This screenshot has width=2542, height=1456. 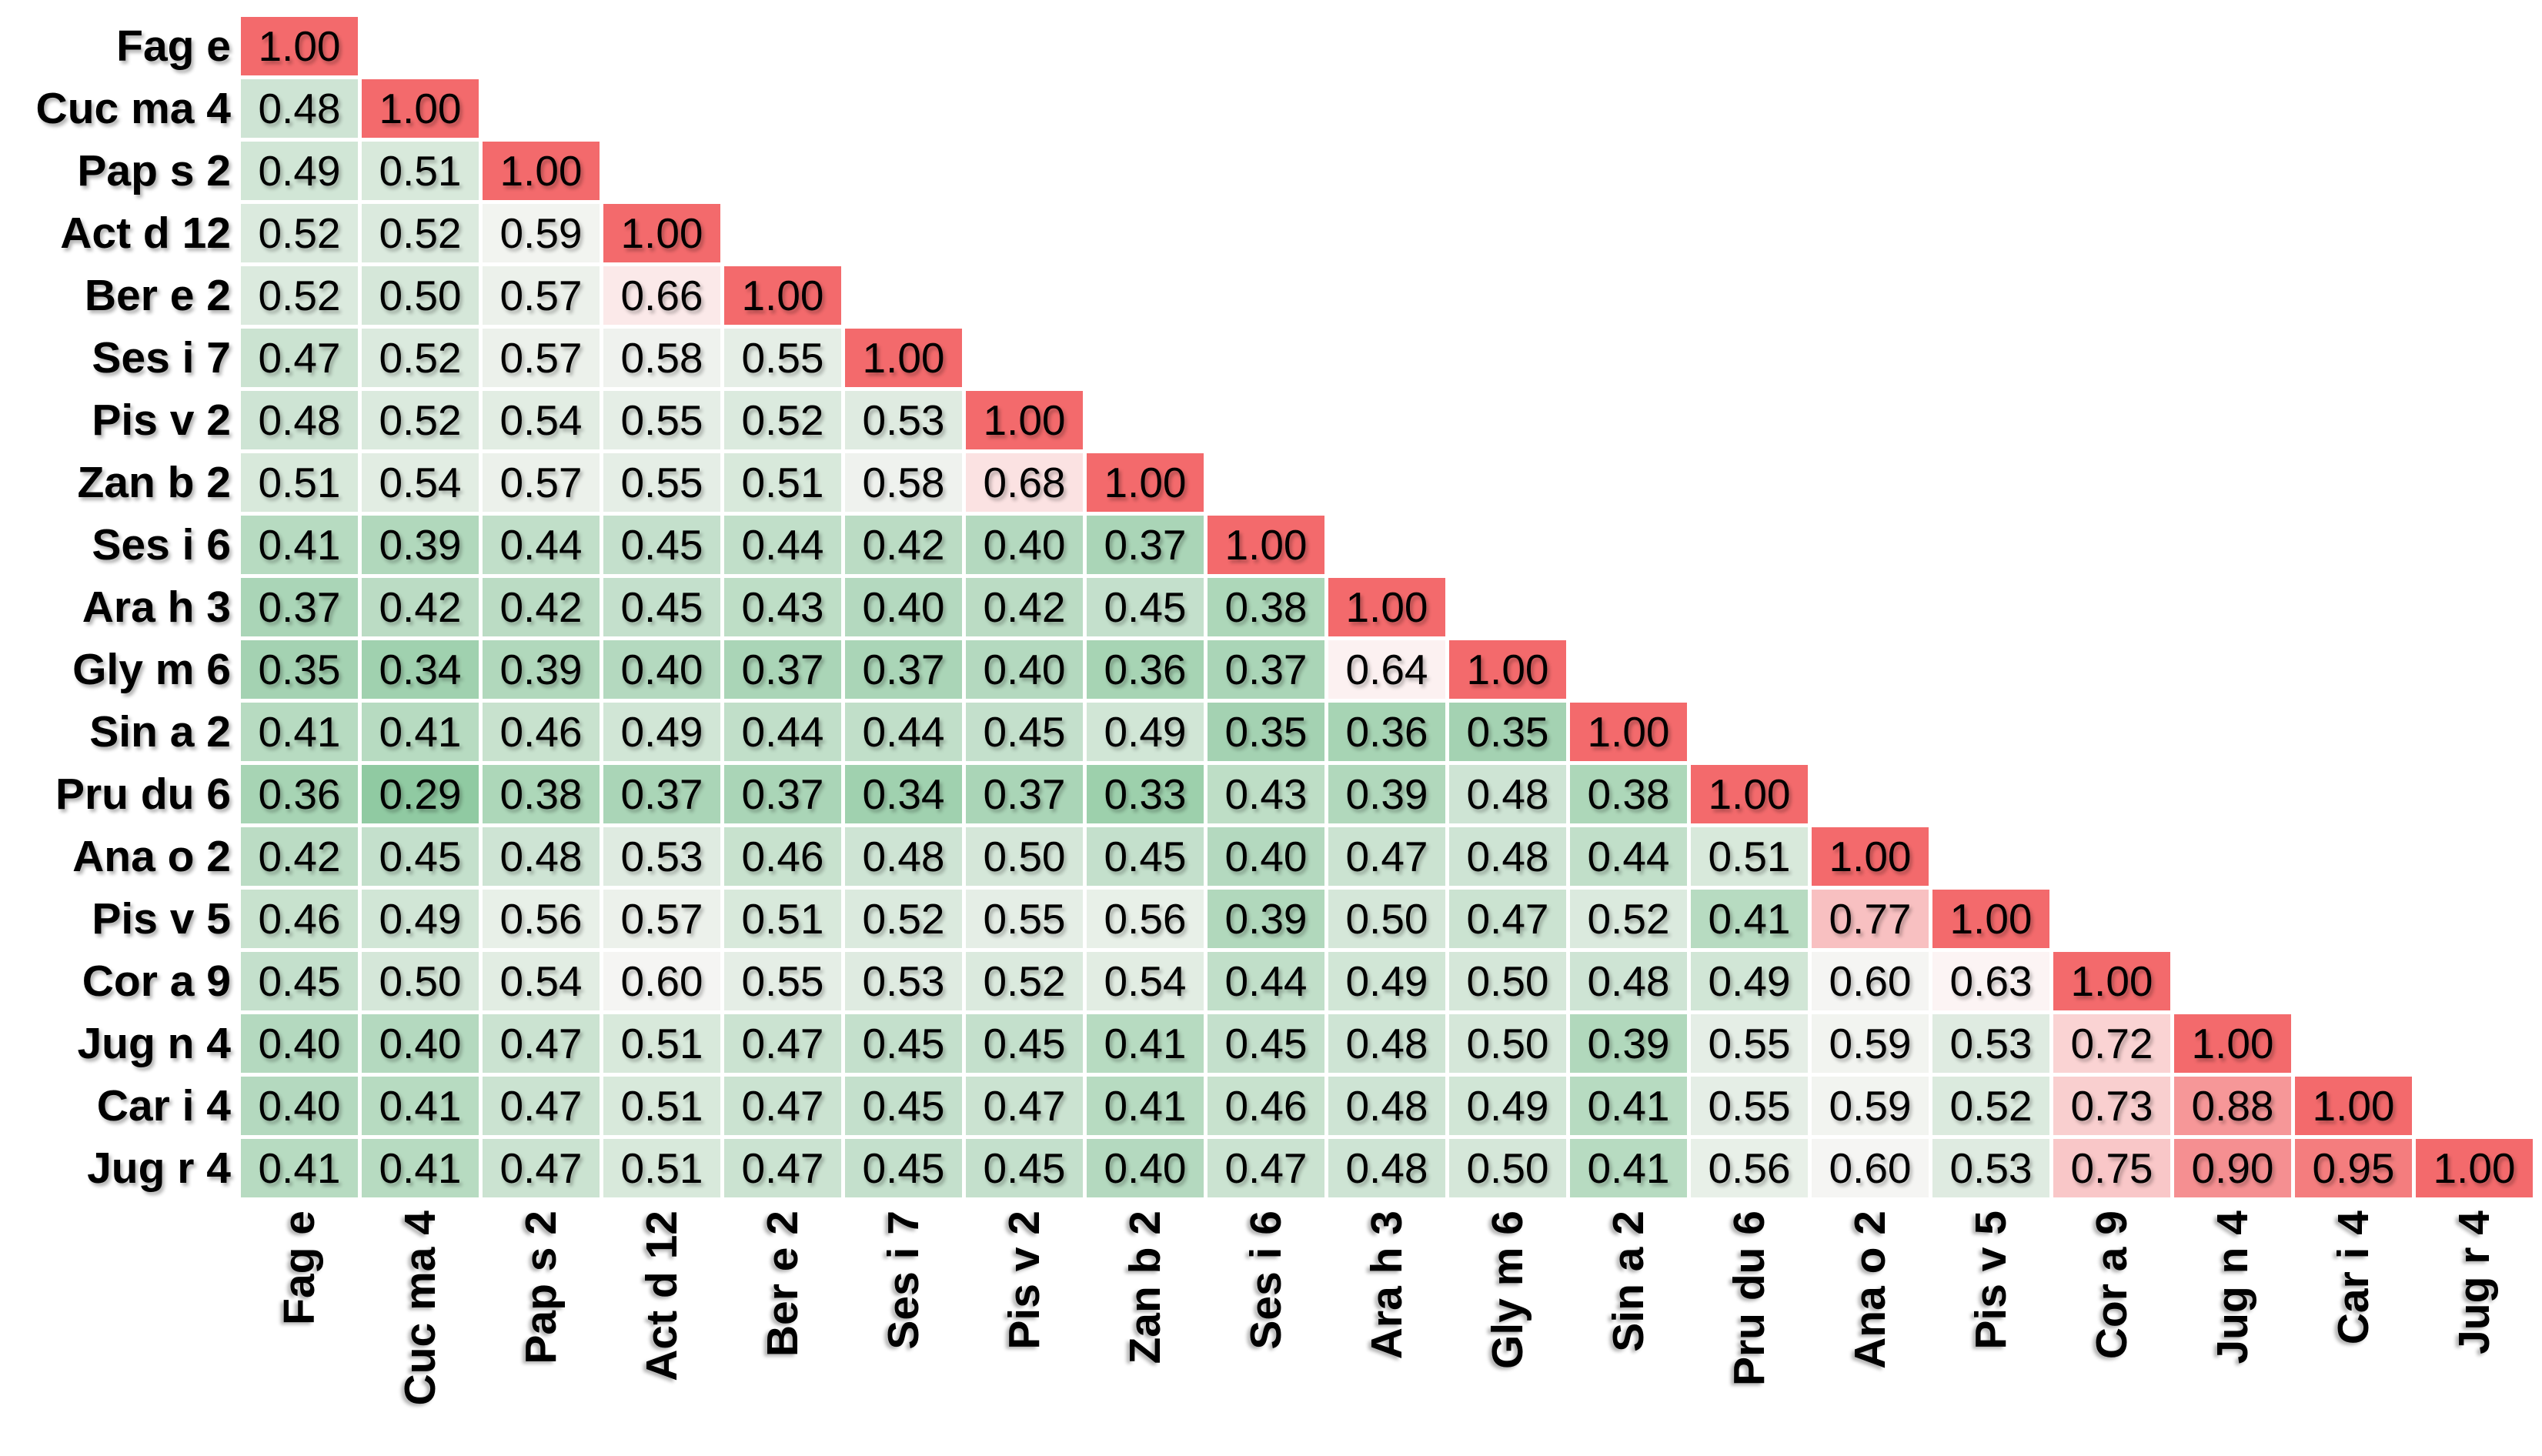 I want to click on col-label: Jug n 4, so click(x=2232, y=1331).